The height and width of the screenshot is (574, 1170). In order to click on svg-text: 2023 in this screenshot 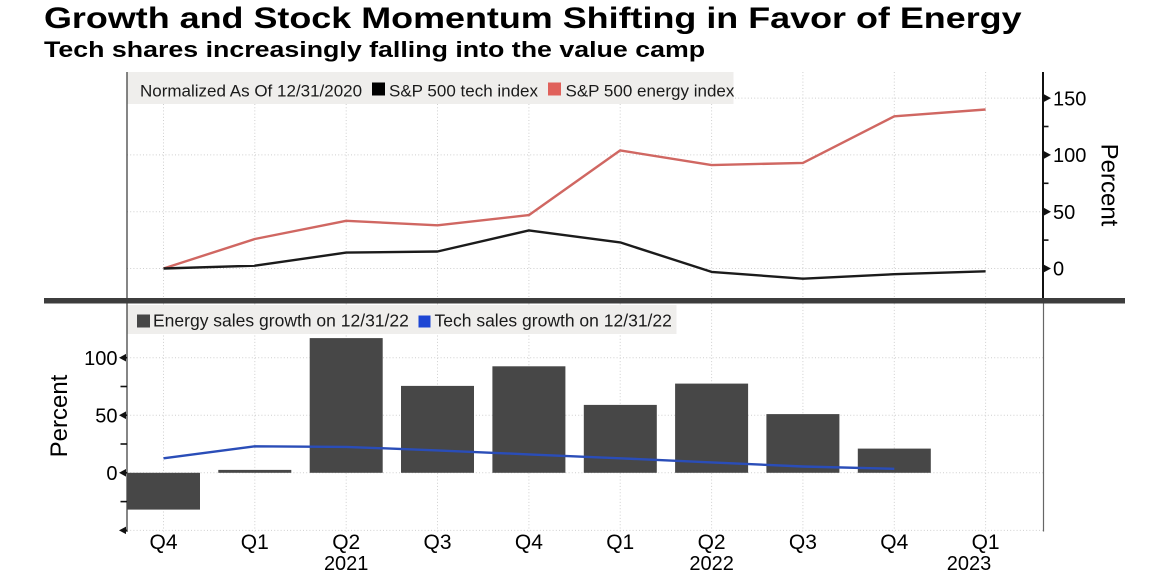, I will do `click(969, 563)`.